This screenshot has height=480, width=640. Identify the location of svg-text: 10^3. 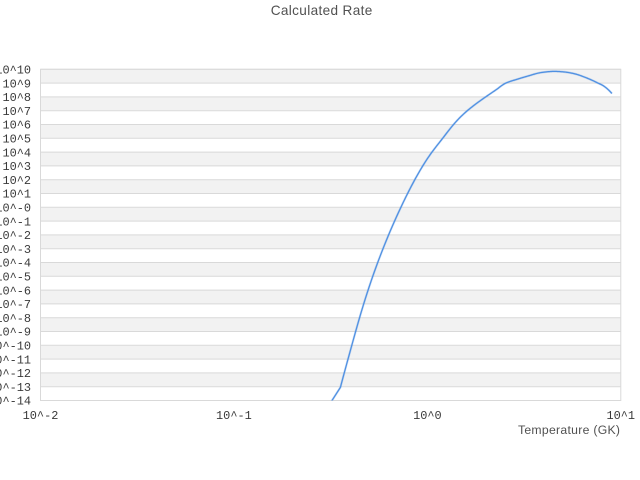
(16, 167).